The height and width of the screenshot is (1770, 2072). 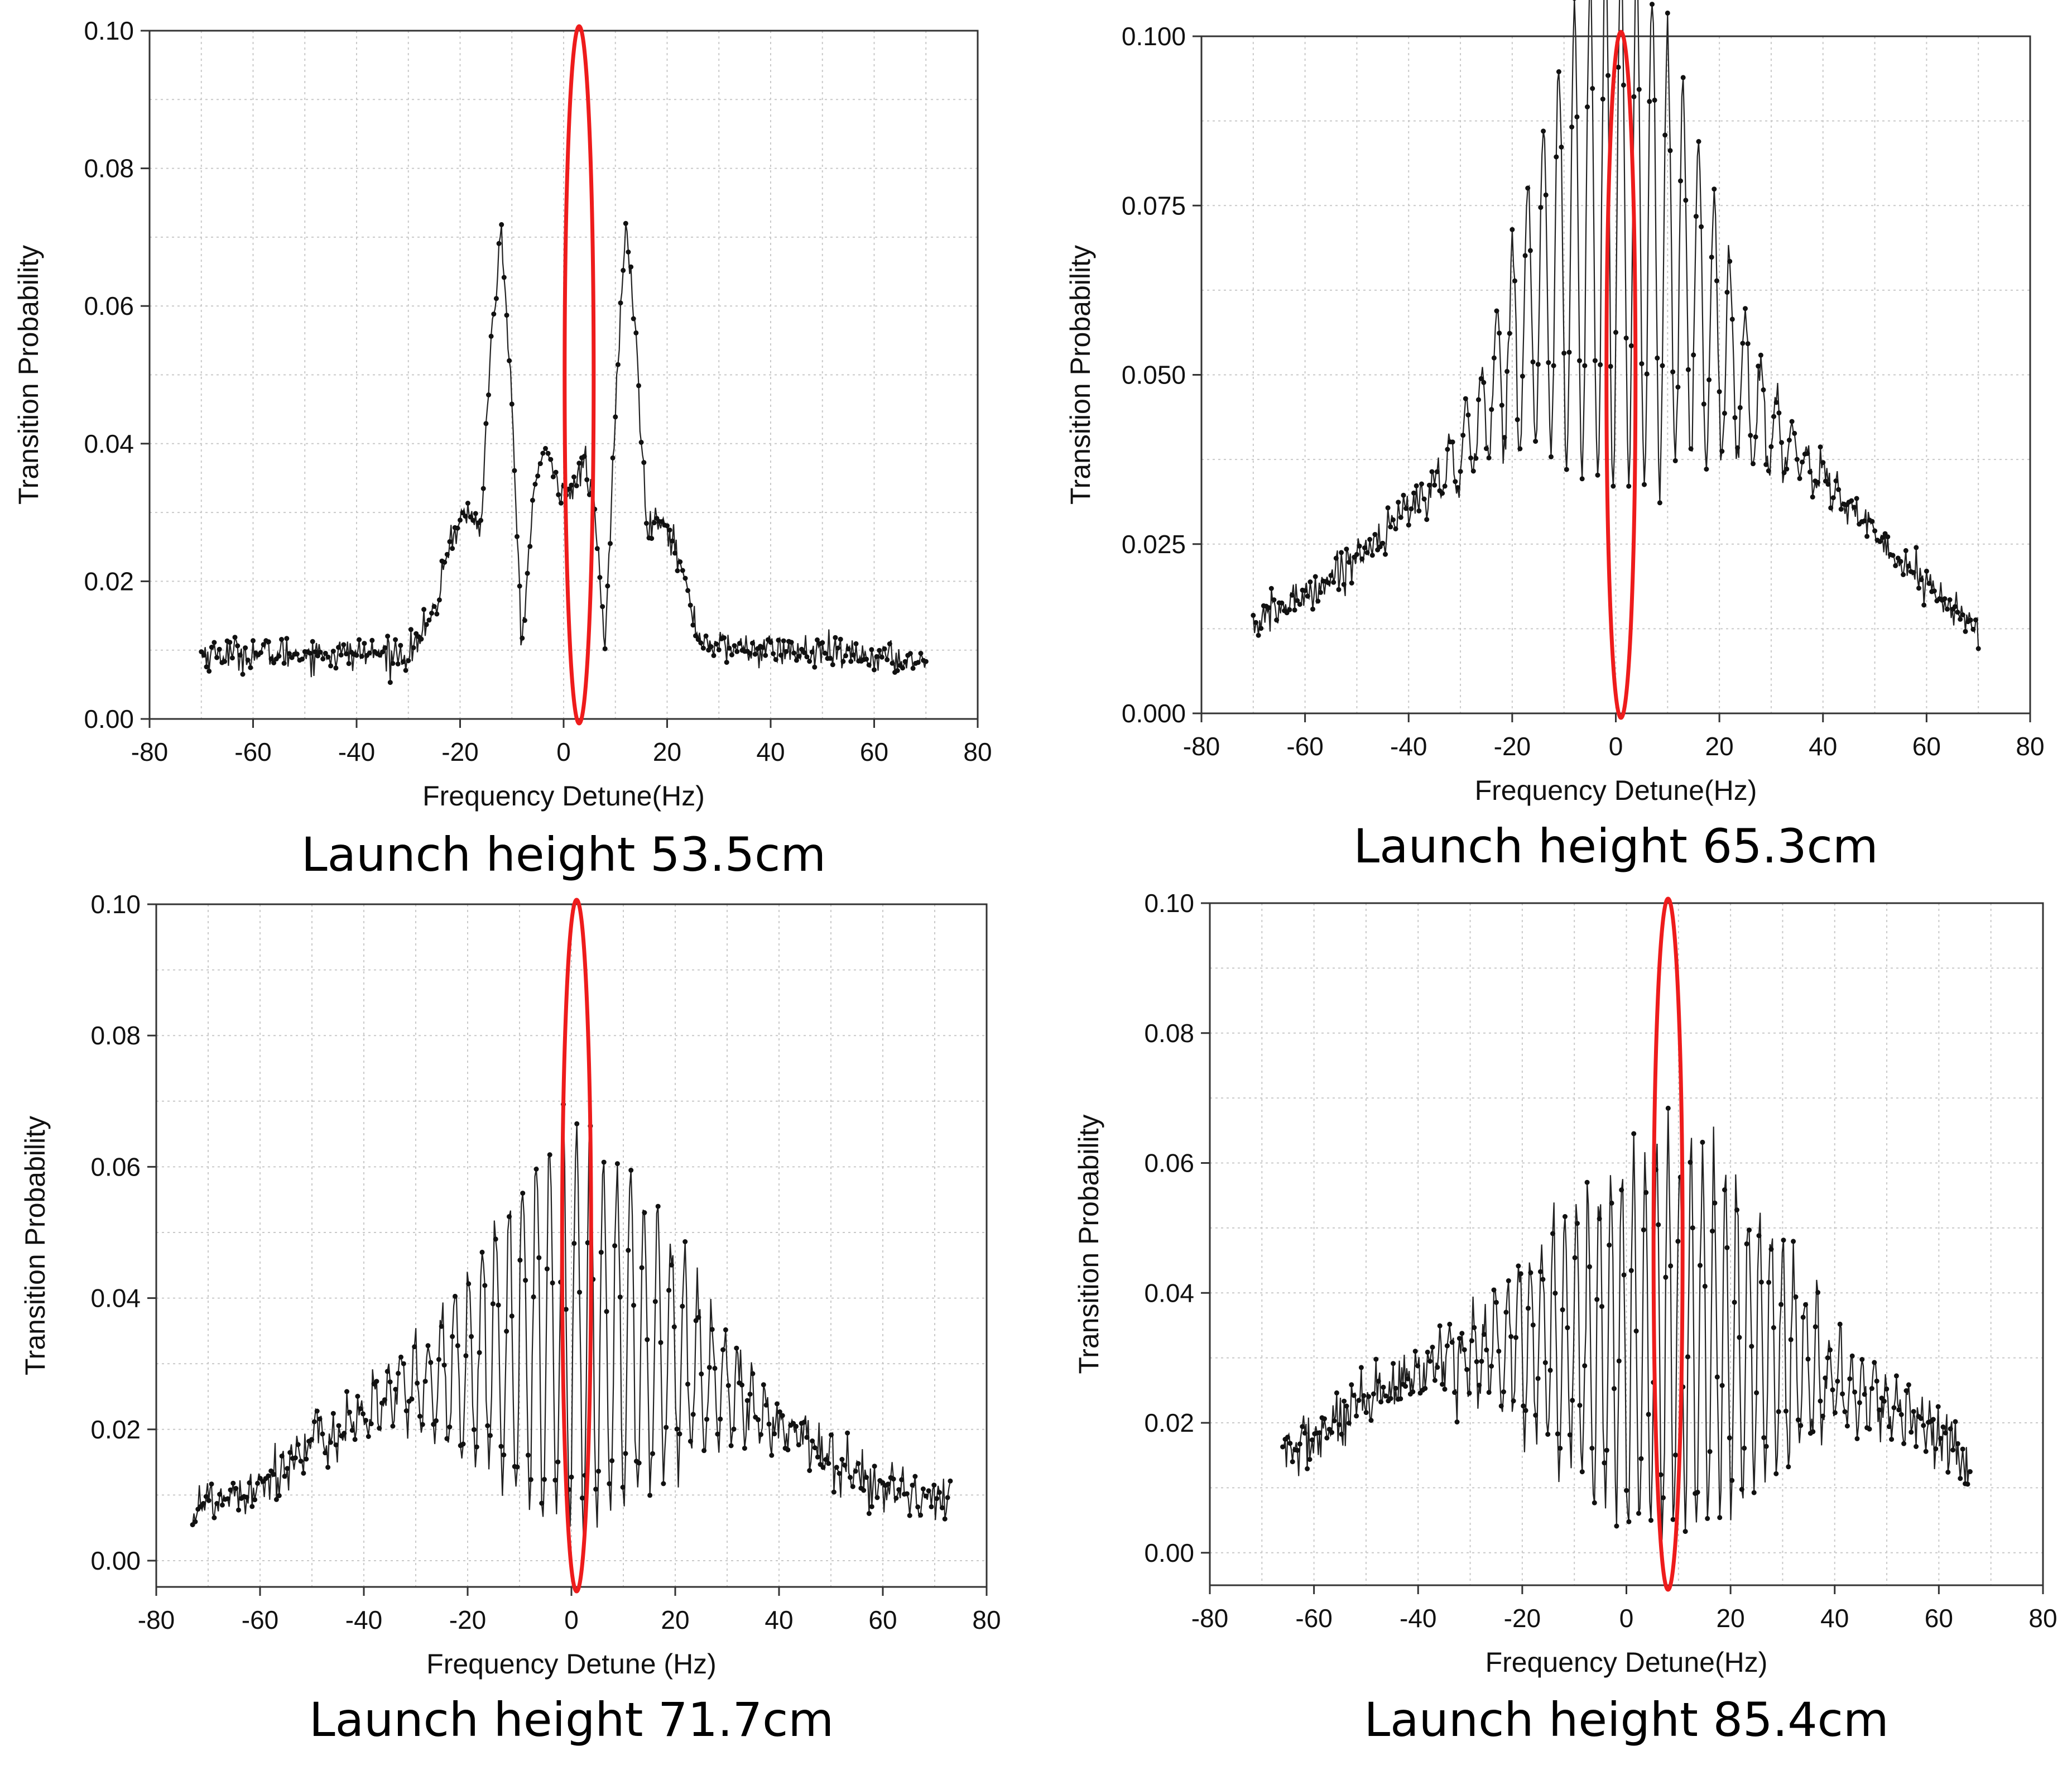 I want to click on x-axis-title-2: Frequency Detune(Hz), so click(x=1616, y=790).